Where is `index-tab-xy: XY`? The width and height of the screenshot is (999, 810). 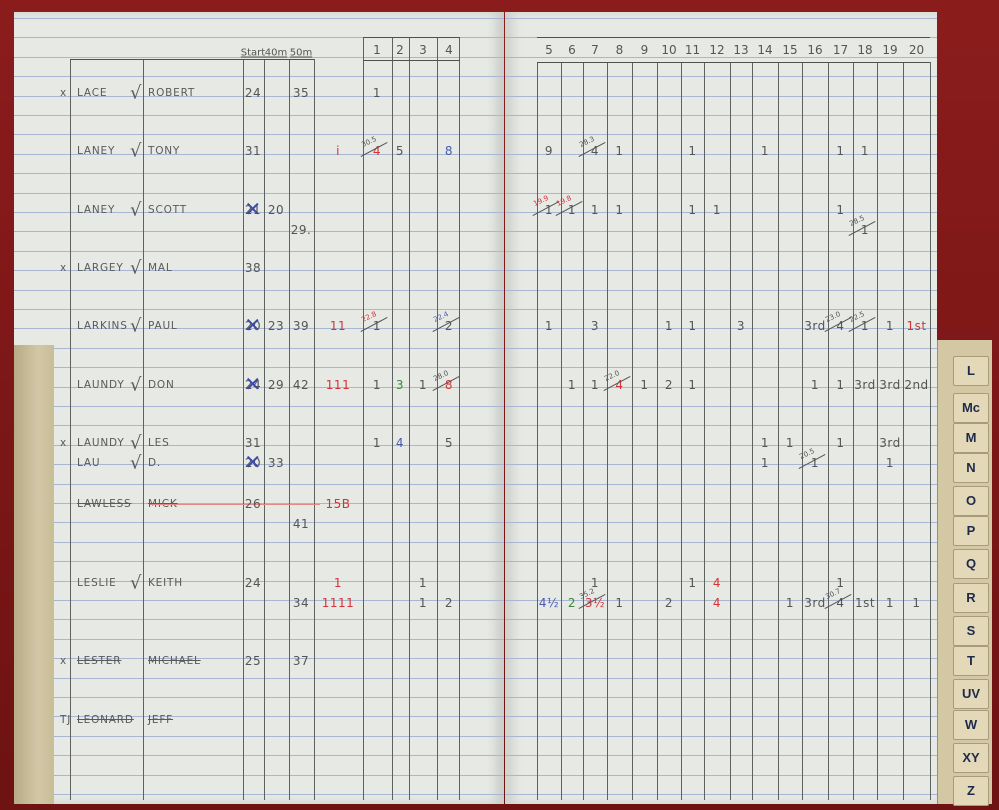
index-tab-xy: XY is located at coordinates (971, 758).